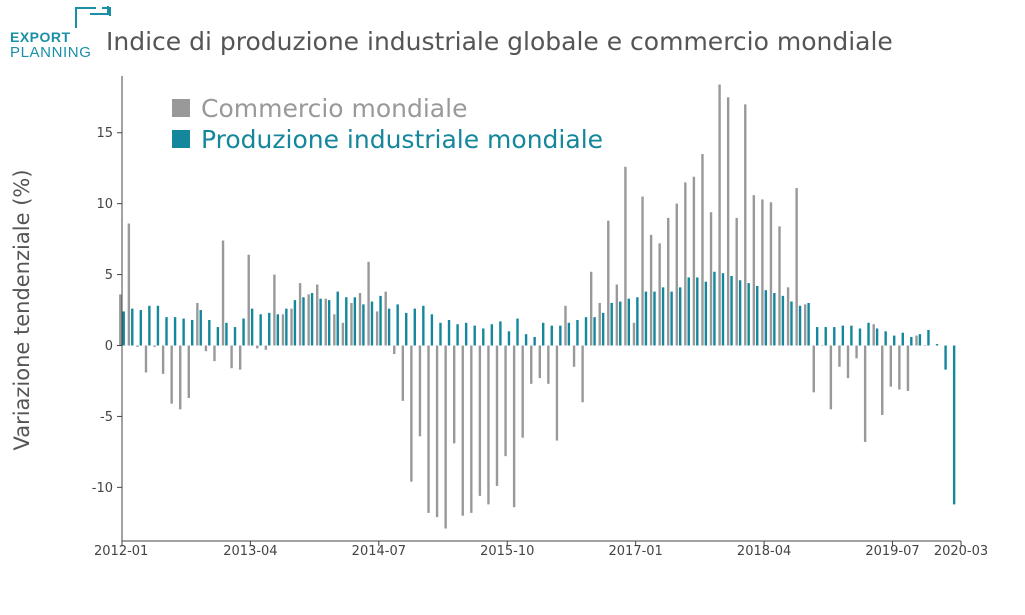 This screenshot has height=615, width=1025. What do you see at coordinates (334, 108) in the screenshot?
I see `legend-label: Commercio mondiale` at bounding box center [334, 108].